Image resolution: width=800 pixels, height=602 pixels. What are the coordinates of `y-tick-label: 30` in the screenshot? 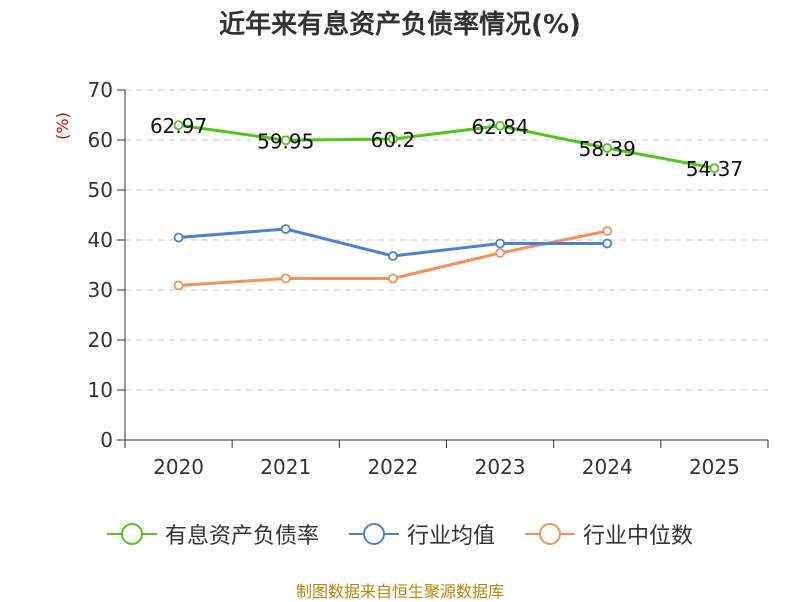 It's located at (100, 290).